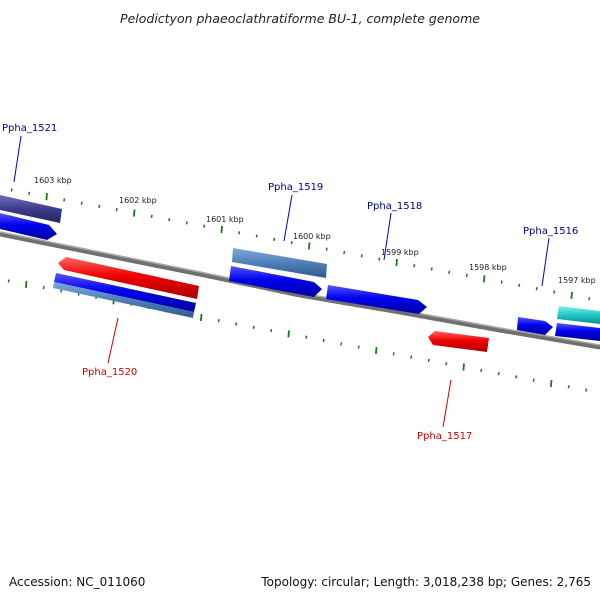 Image resolution: width=600 pixels, height=600 pixels. What do you see at coordinates (312, 236) in the screenshot?
I see `kbp-label-1600: 1600 kbp` at bounding box center [312, 236].